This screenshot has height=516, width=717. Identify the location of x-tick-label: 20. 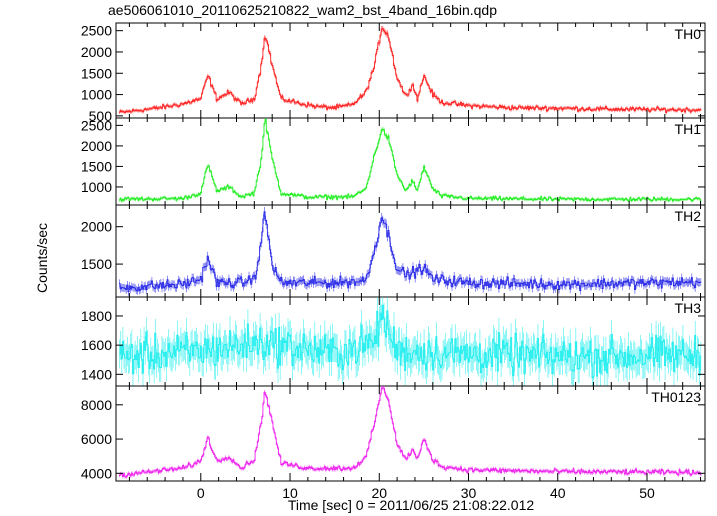
(379, 493).